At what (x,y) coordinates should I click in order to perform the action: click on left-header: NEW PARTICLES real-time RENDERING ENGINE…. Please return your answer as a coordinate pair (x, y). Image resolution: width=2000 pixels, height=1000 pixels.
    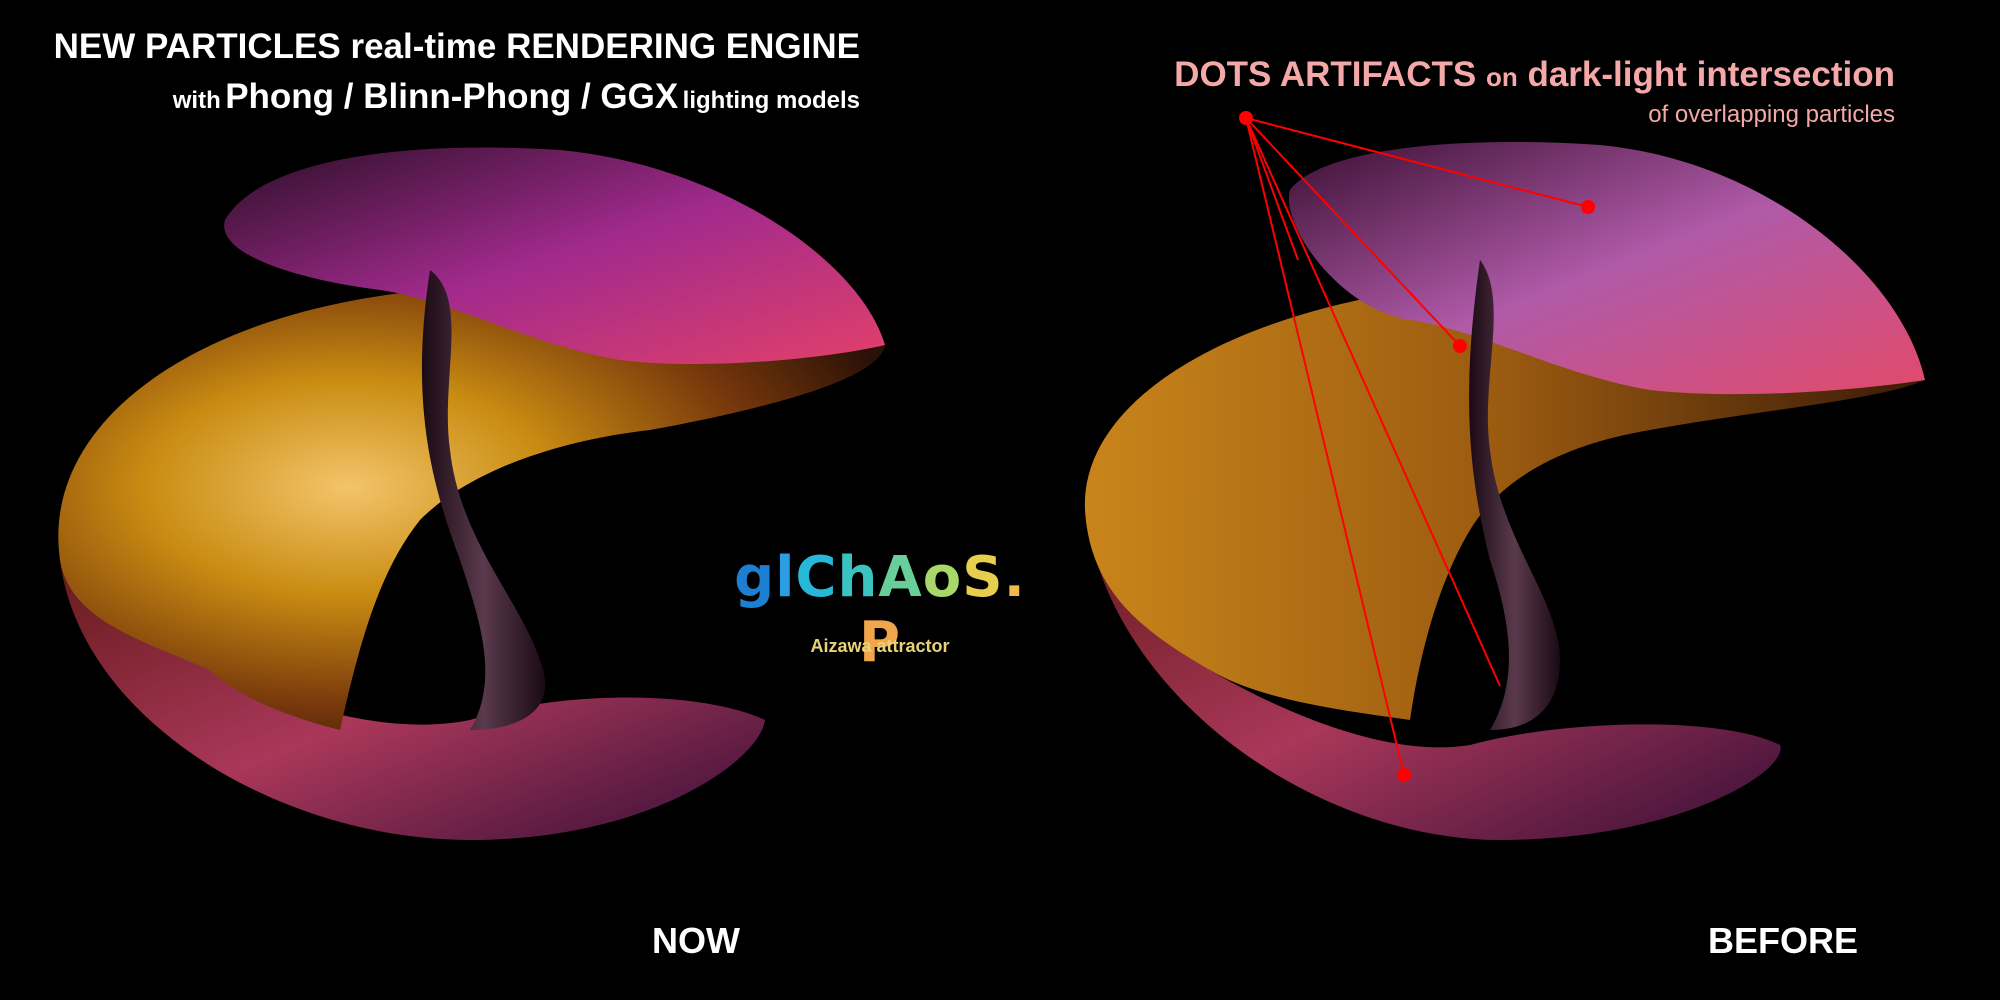
    Looking at the image, I should click on (445, 75).